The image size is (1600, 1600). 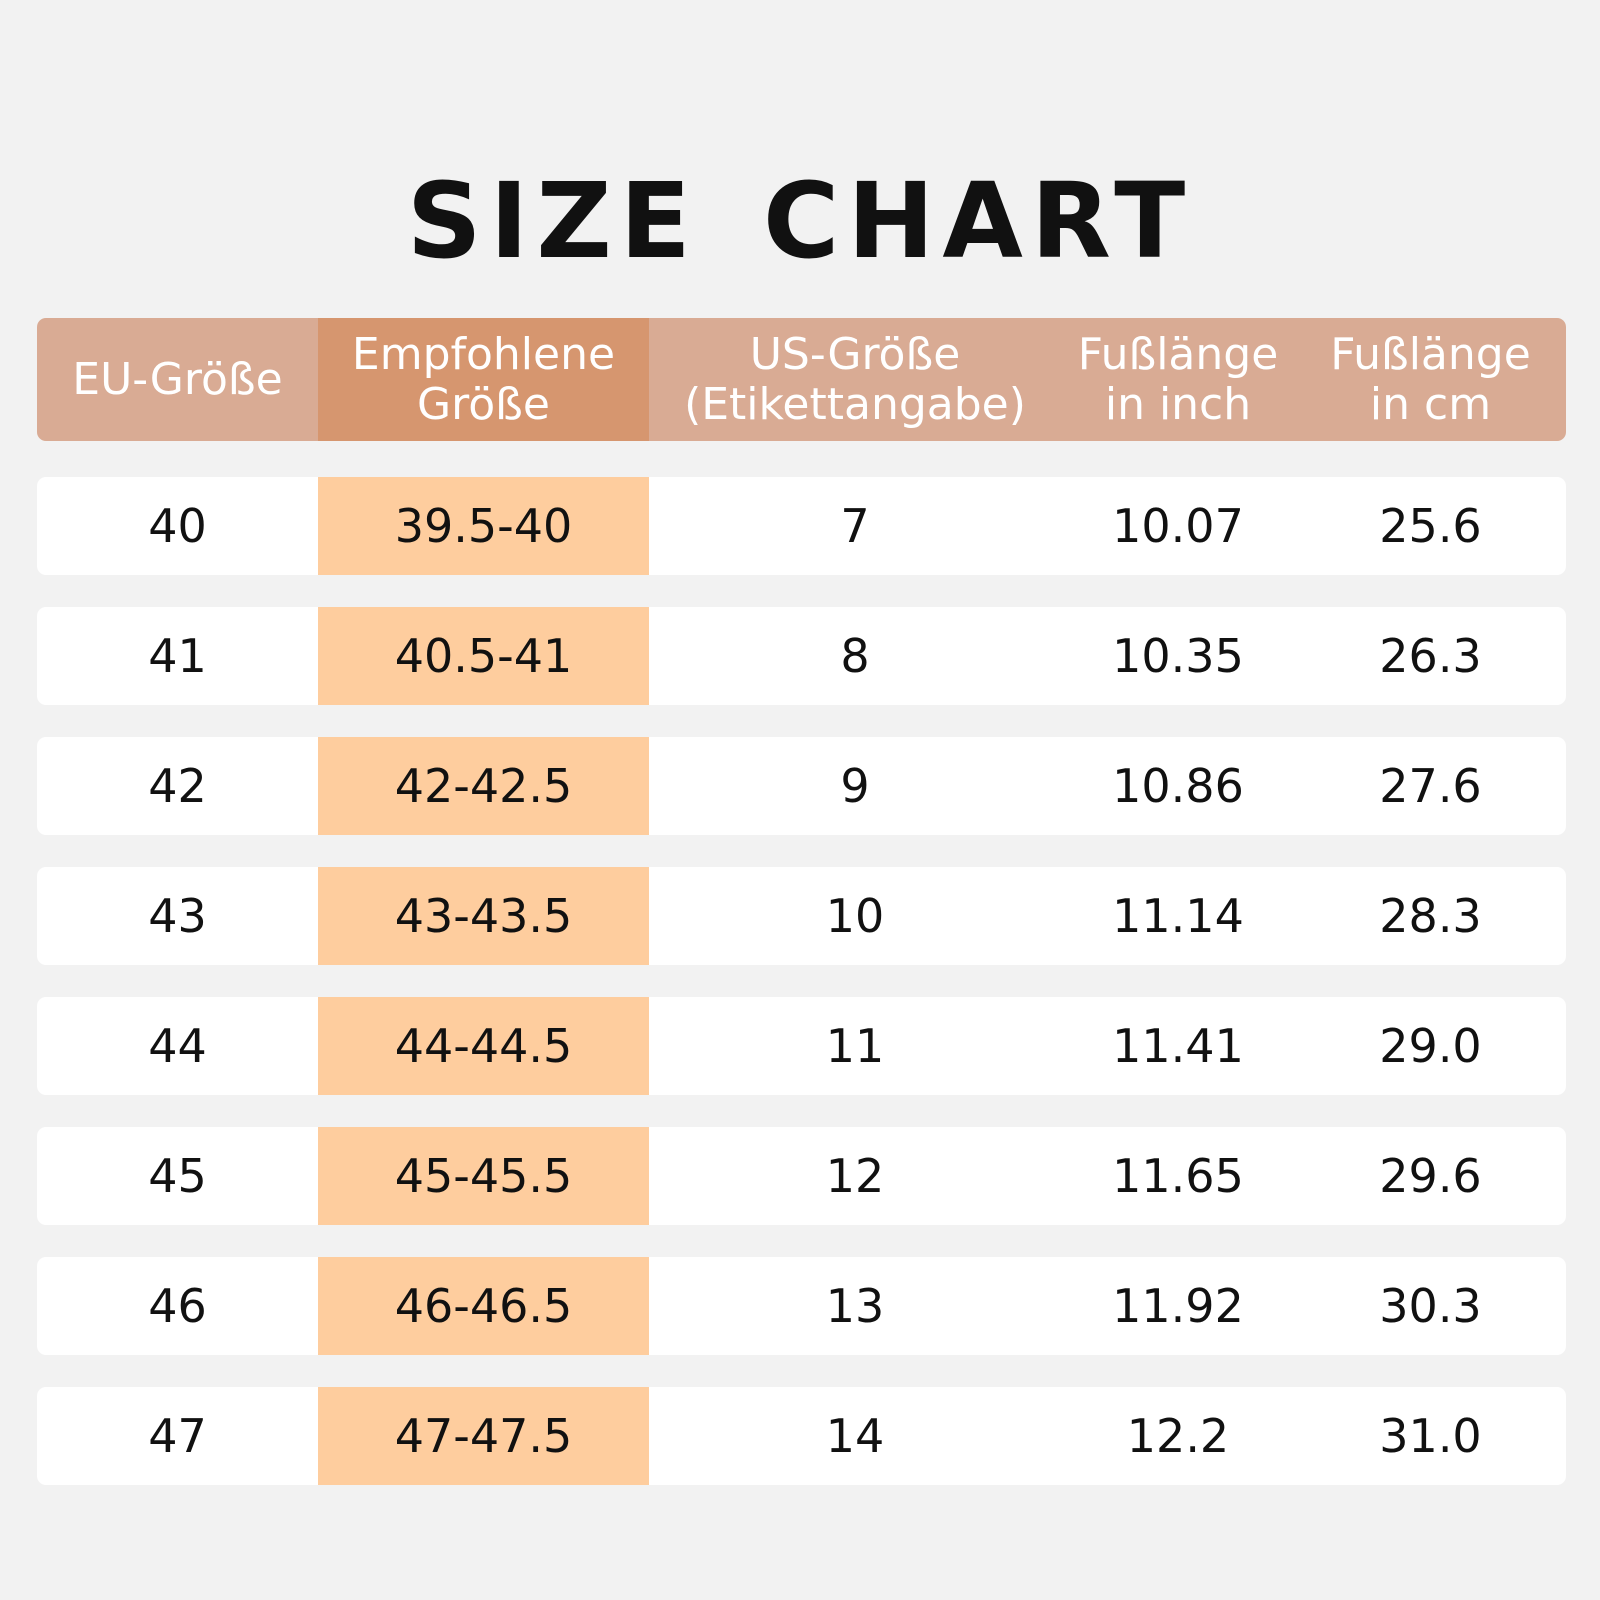 What do you see at coordinates (1430, 786) in the screenshot?
I see `table-cell: 27.6` at bounding box center [1430, 786].